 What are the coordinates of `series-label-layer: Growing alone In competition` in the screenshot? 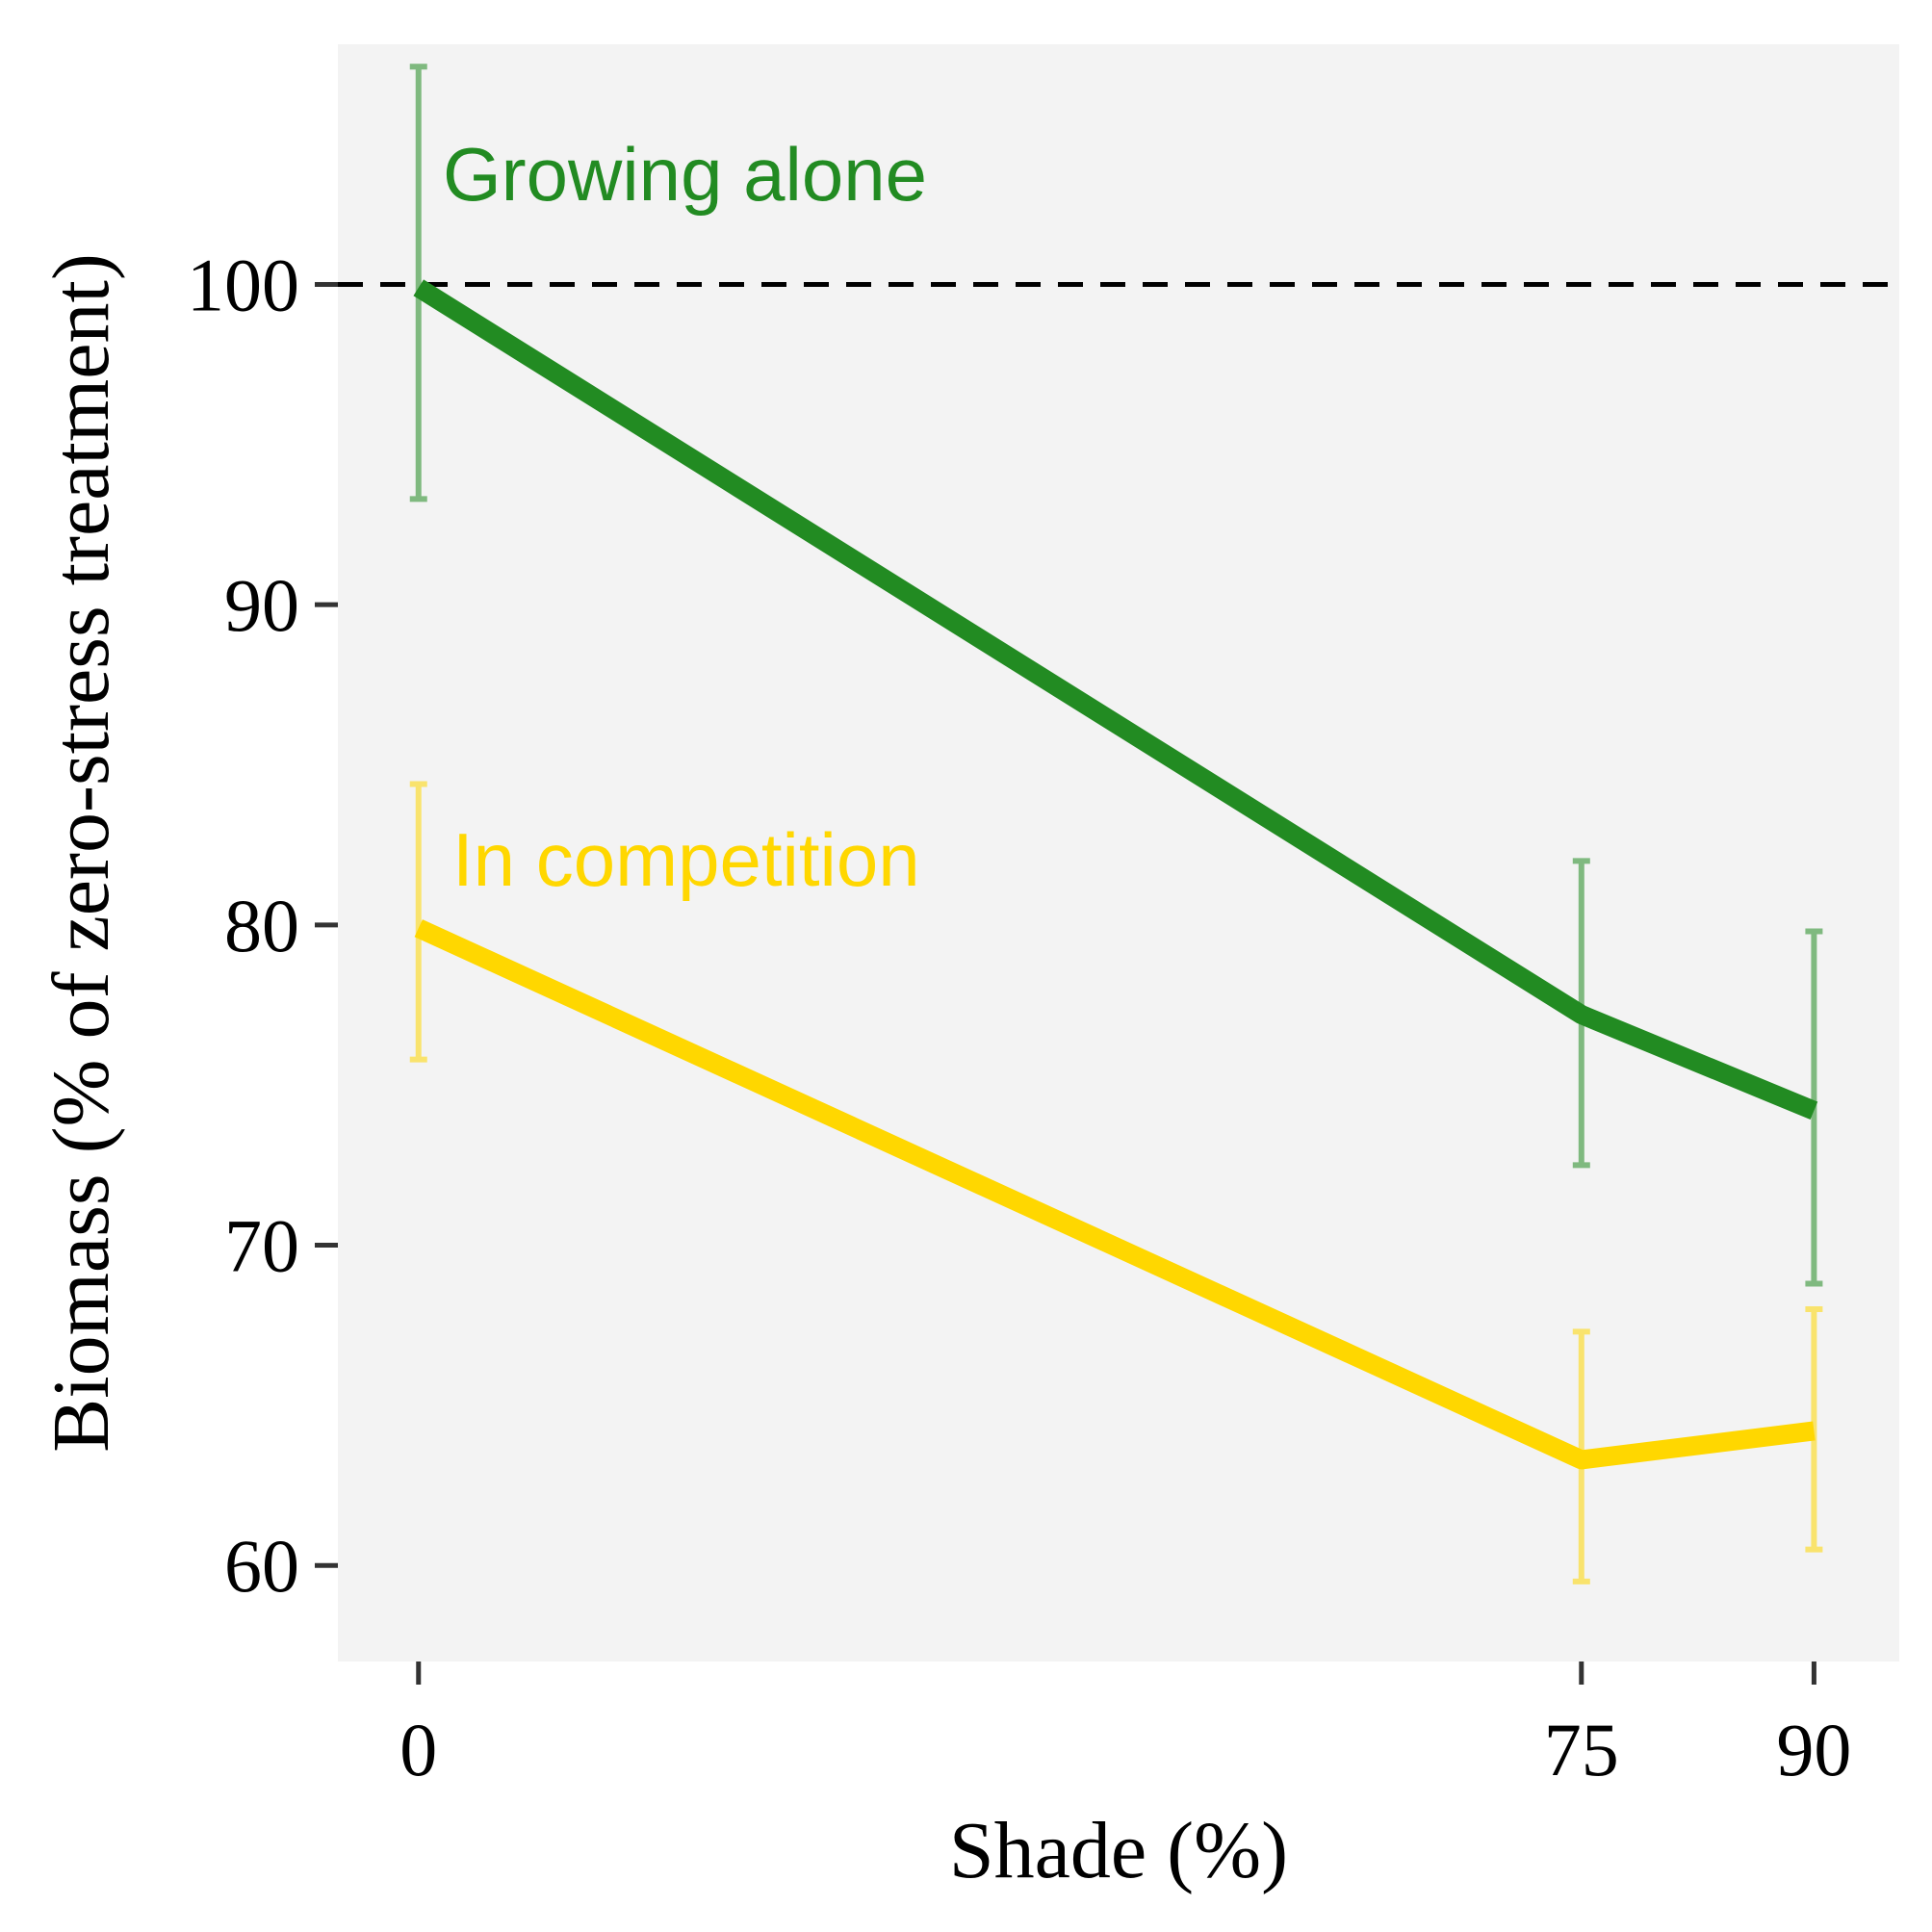 It's located at (685, 517).